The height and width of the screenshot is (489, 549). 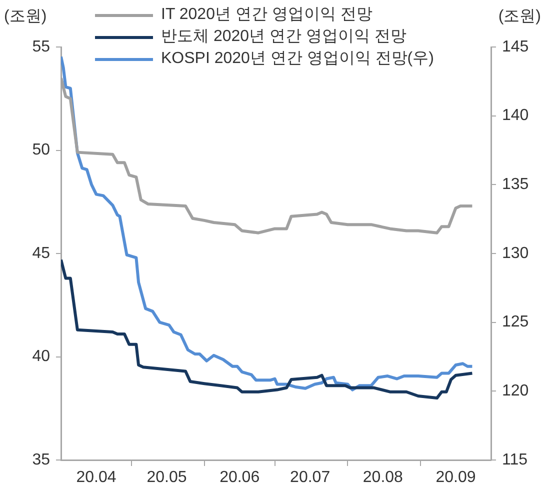 What do you see at coordinates (456, 477) in the screenshot?
I see `x-tick-label: 20.09` at bounding box center [456, 477].